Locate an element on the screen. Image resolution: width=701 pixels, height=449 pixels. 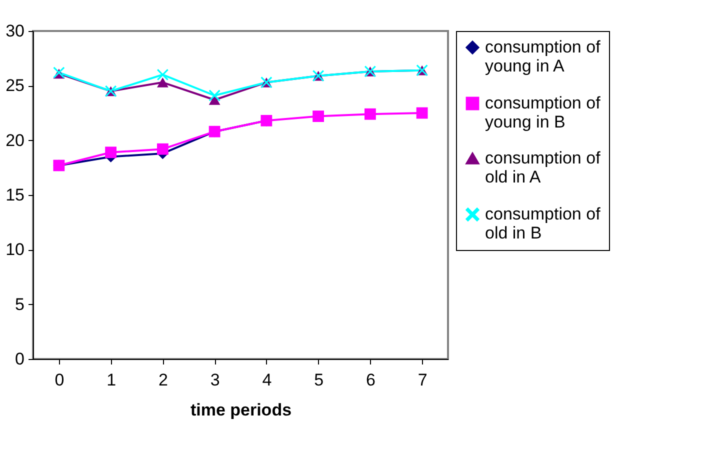
y-tick-label: 30 is located at coordinates (15, 31).